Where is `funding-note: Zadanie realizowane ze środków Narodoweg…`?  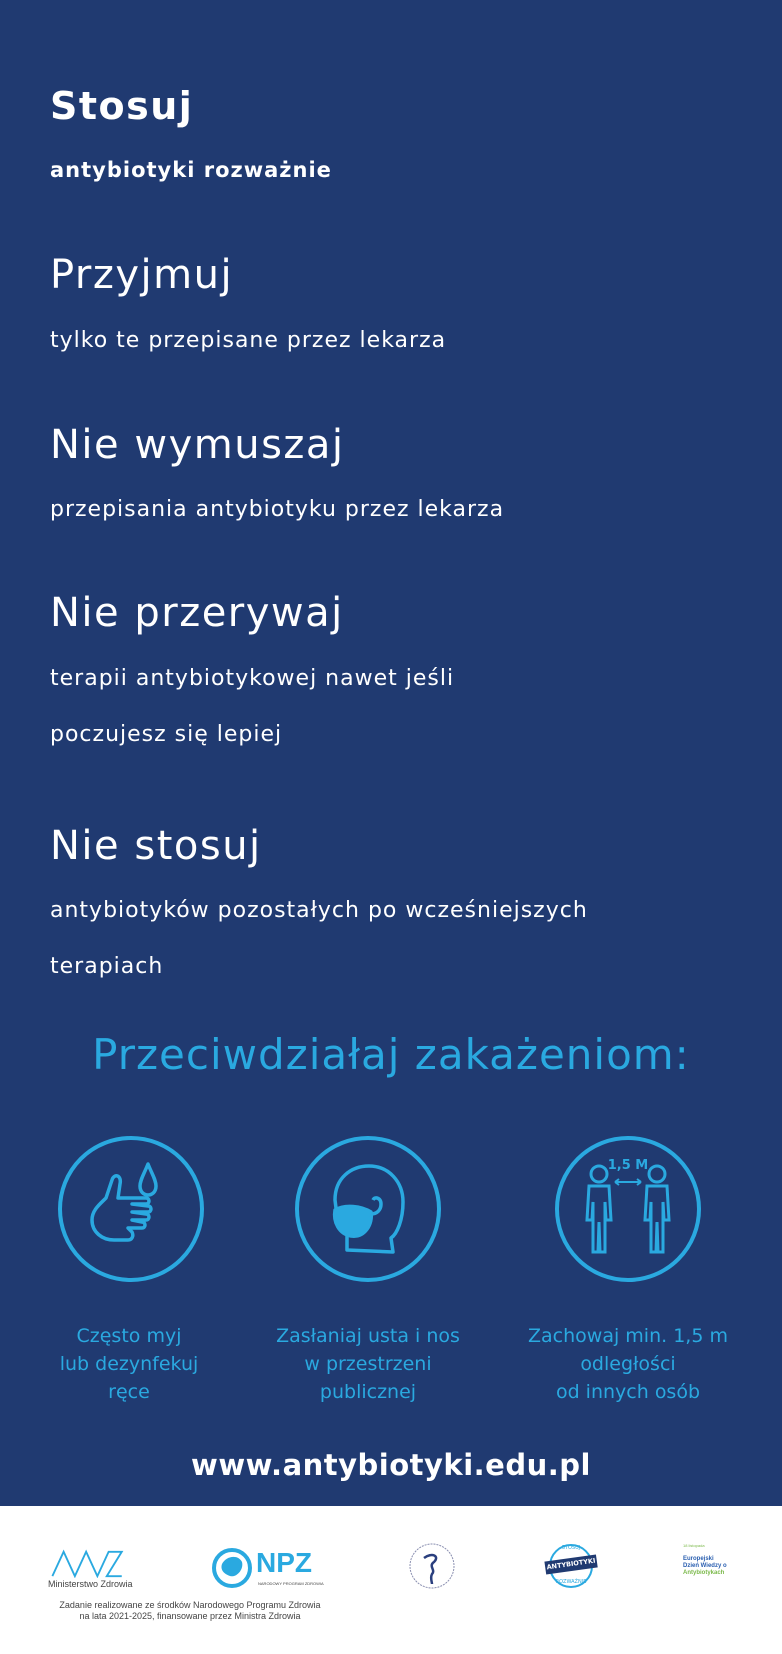
funding-note: Zadanie realizowane ze środków Narodoweg… is located at coordinates (190, 1610).